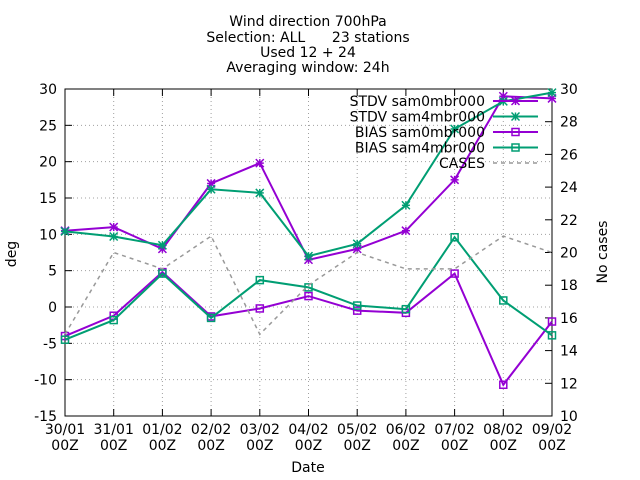 The image size is (640, 480). Describe the element at coordinates (417, 102) in the screenshot. I see `legend-label: STDV sam0mbr000` at that location.